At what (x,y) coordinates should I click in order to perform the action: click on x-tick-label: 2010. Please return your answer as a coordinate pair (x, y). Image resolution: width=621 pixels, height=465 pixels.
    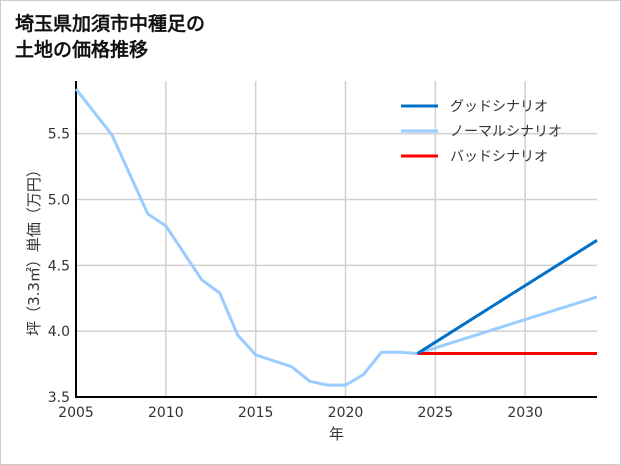
    Looking at the image, I should click on (166, 413).